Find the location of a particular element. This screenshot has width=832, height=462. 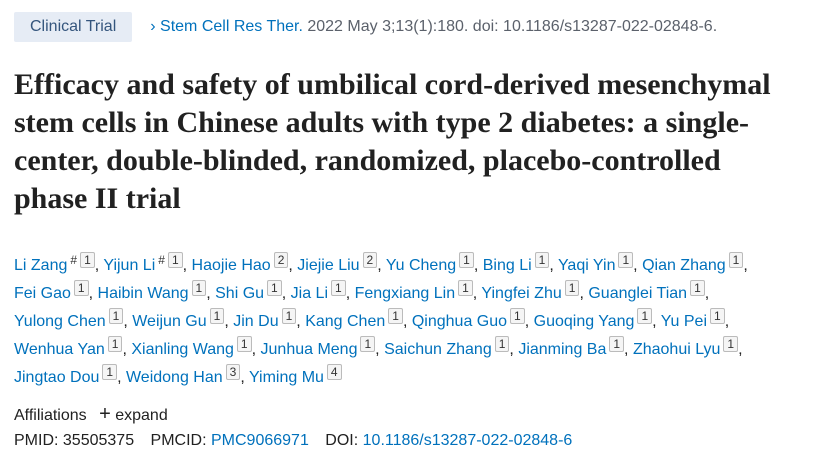

author: Fengxiang Lin 1, is located at coordinates (416, 291).